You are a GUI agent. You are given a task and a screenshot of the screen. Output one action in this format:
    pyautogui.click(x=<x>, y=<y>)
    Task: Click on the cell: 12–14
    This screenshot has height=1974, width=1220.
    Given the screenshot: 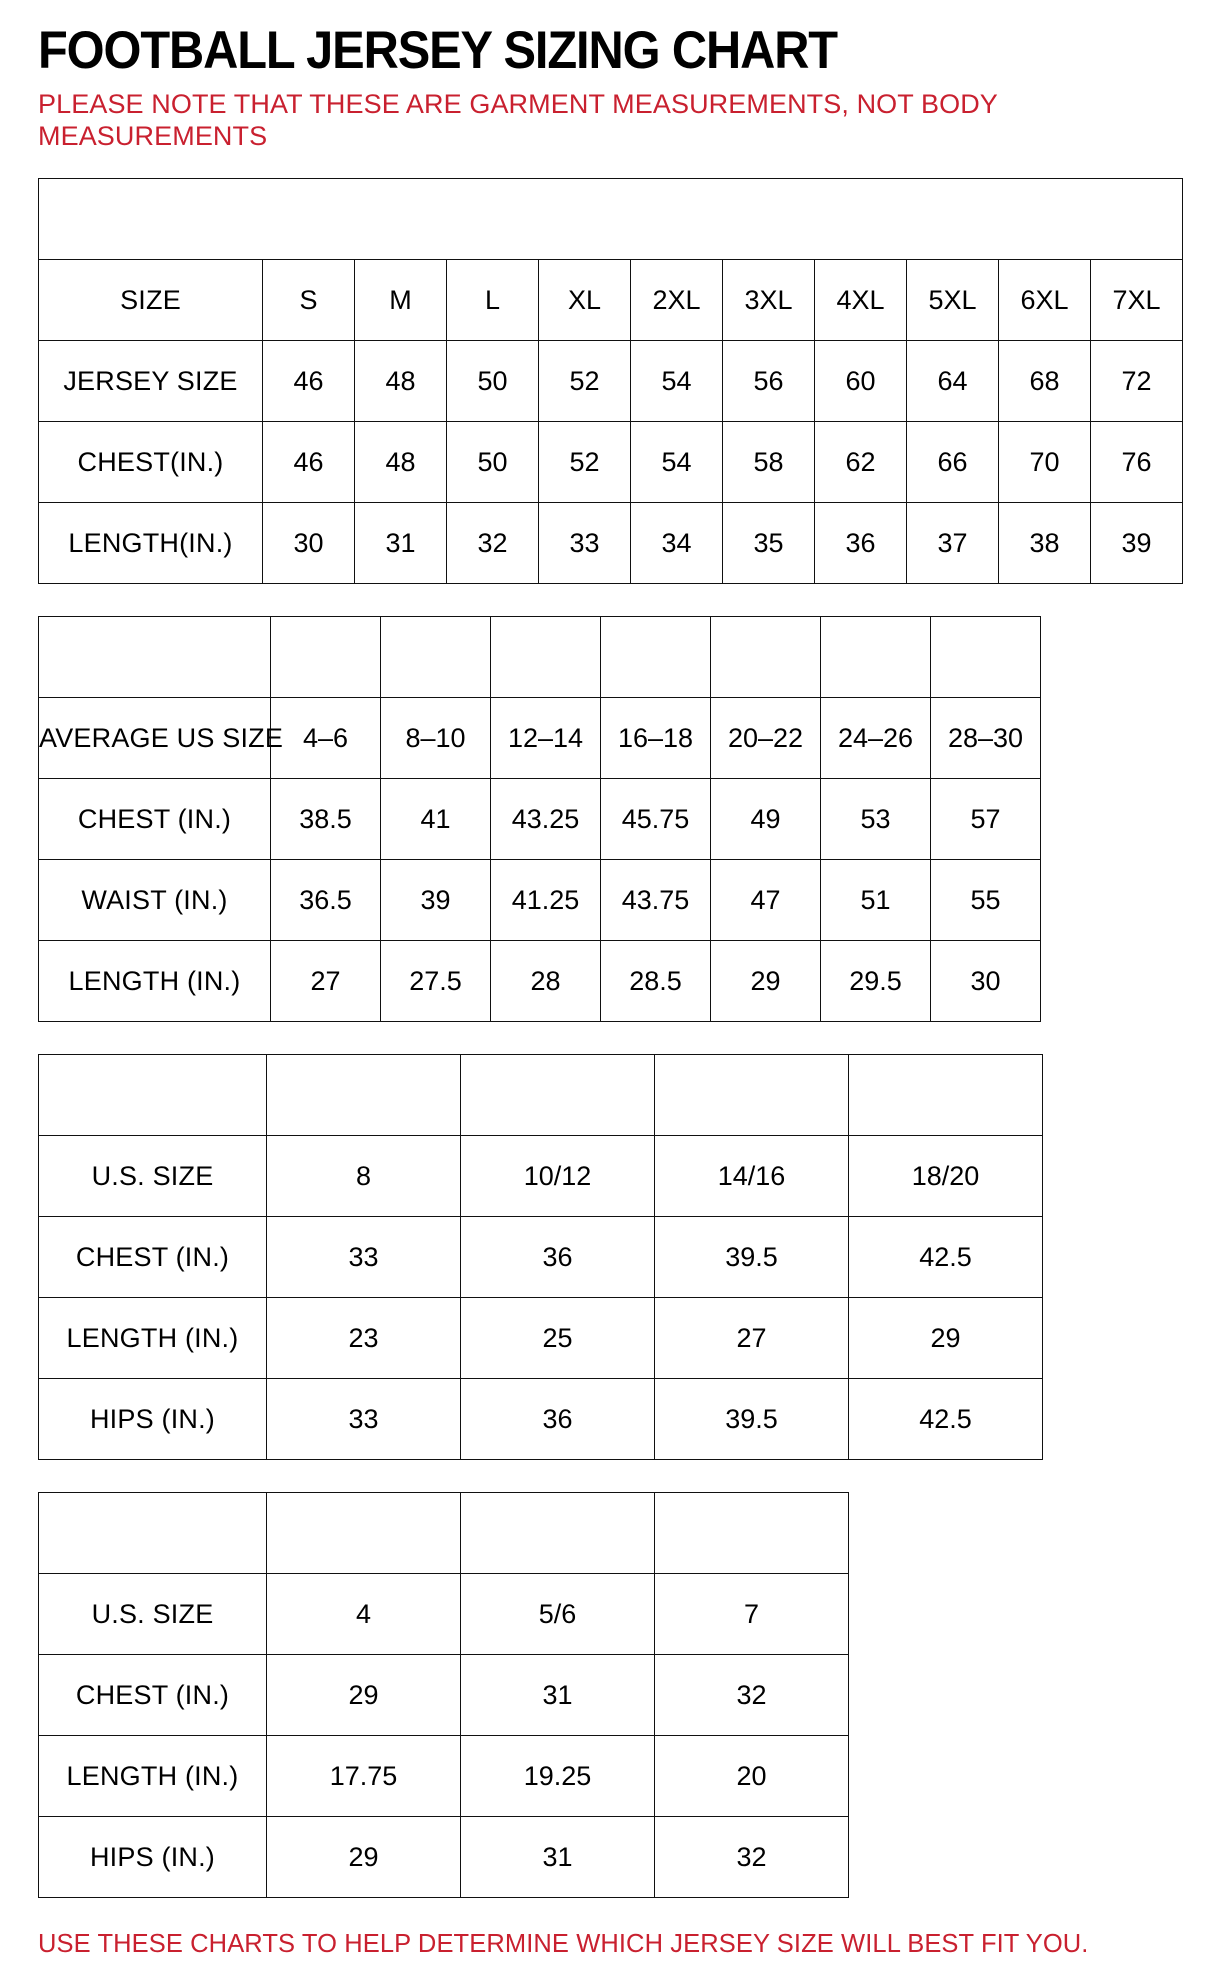 What is the action you would take?
    pyautogui.click(x=545, y=738)
    